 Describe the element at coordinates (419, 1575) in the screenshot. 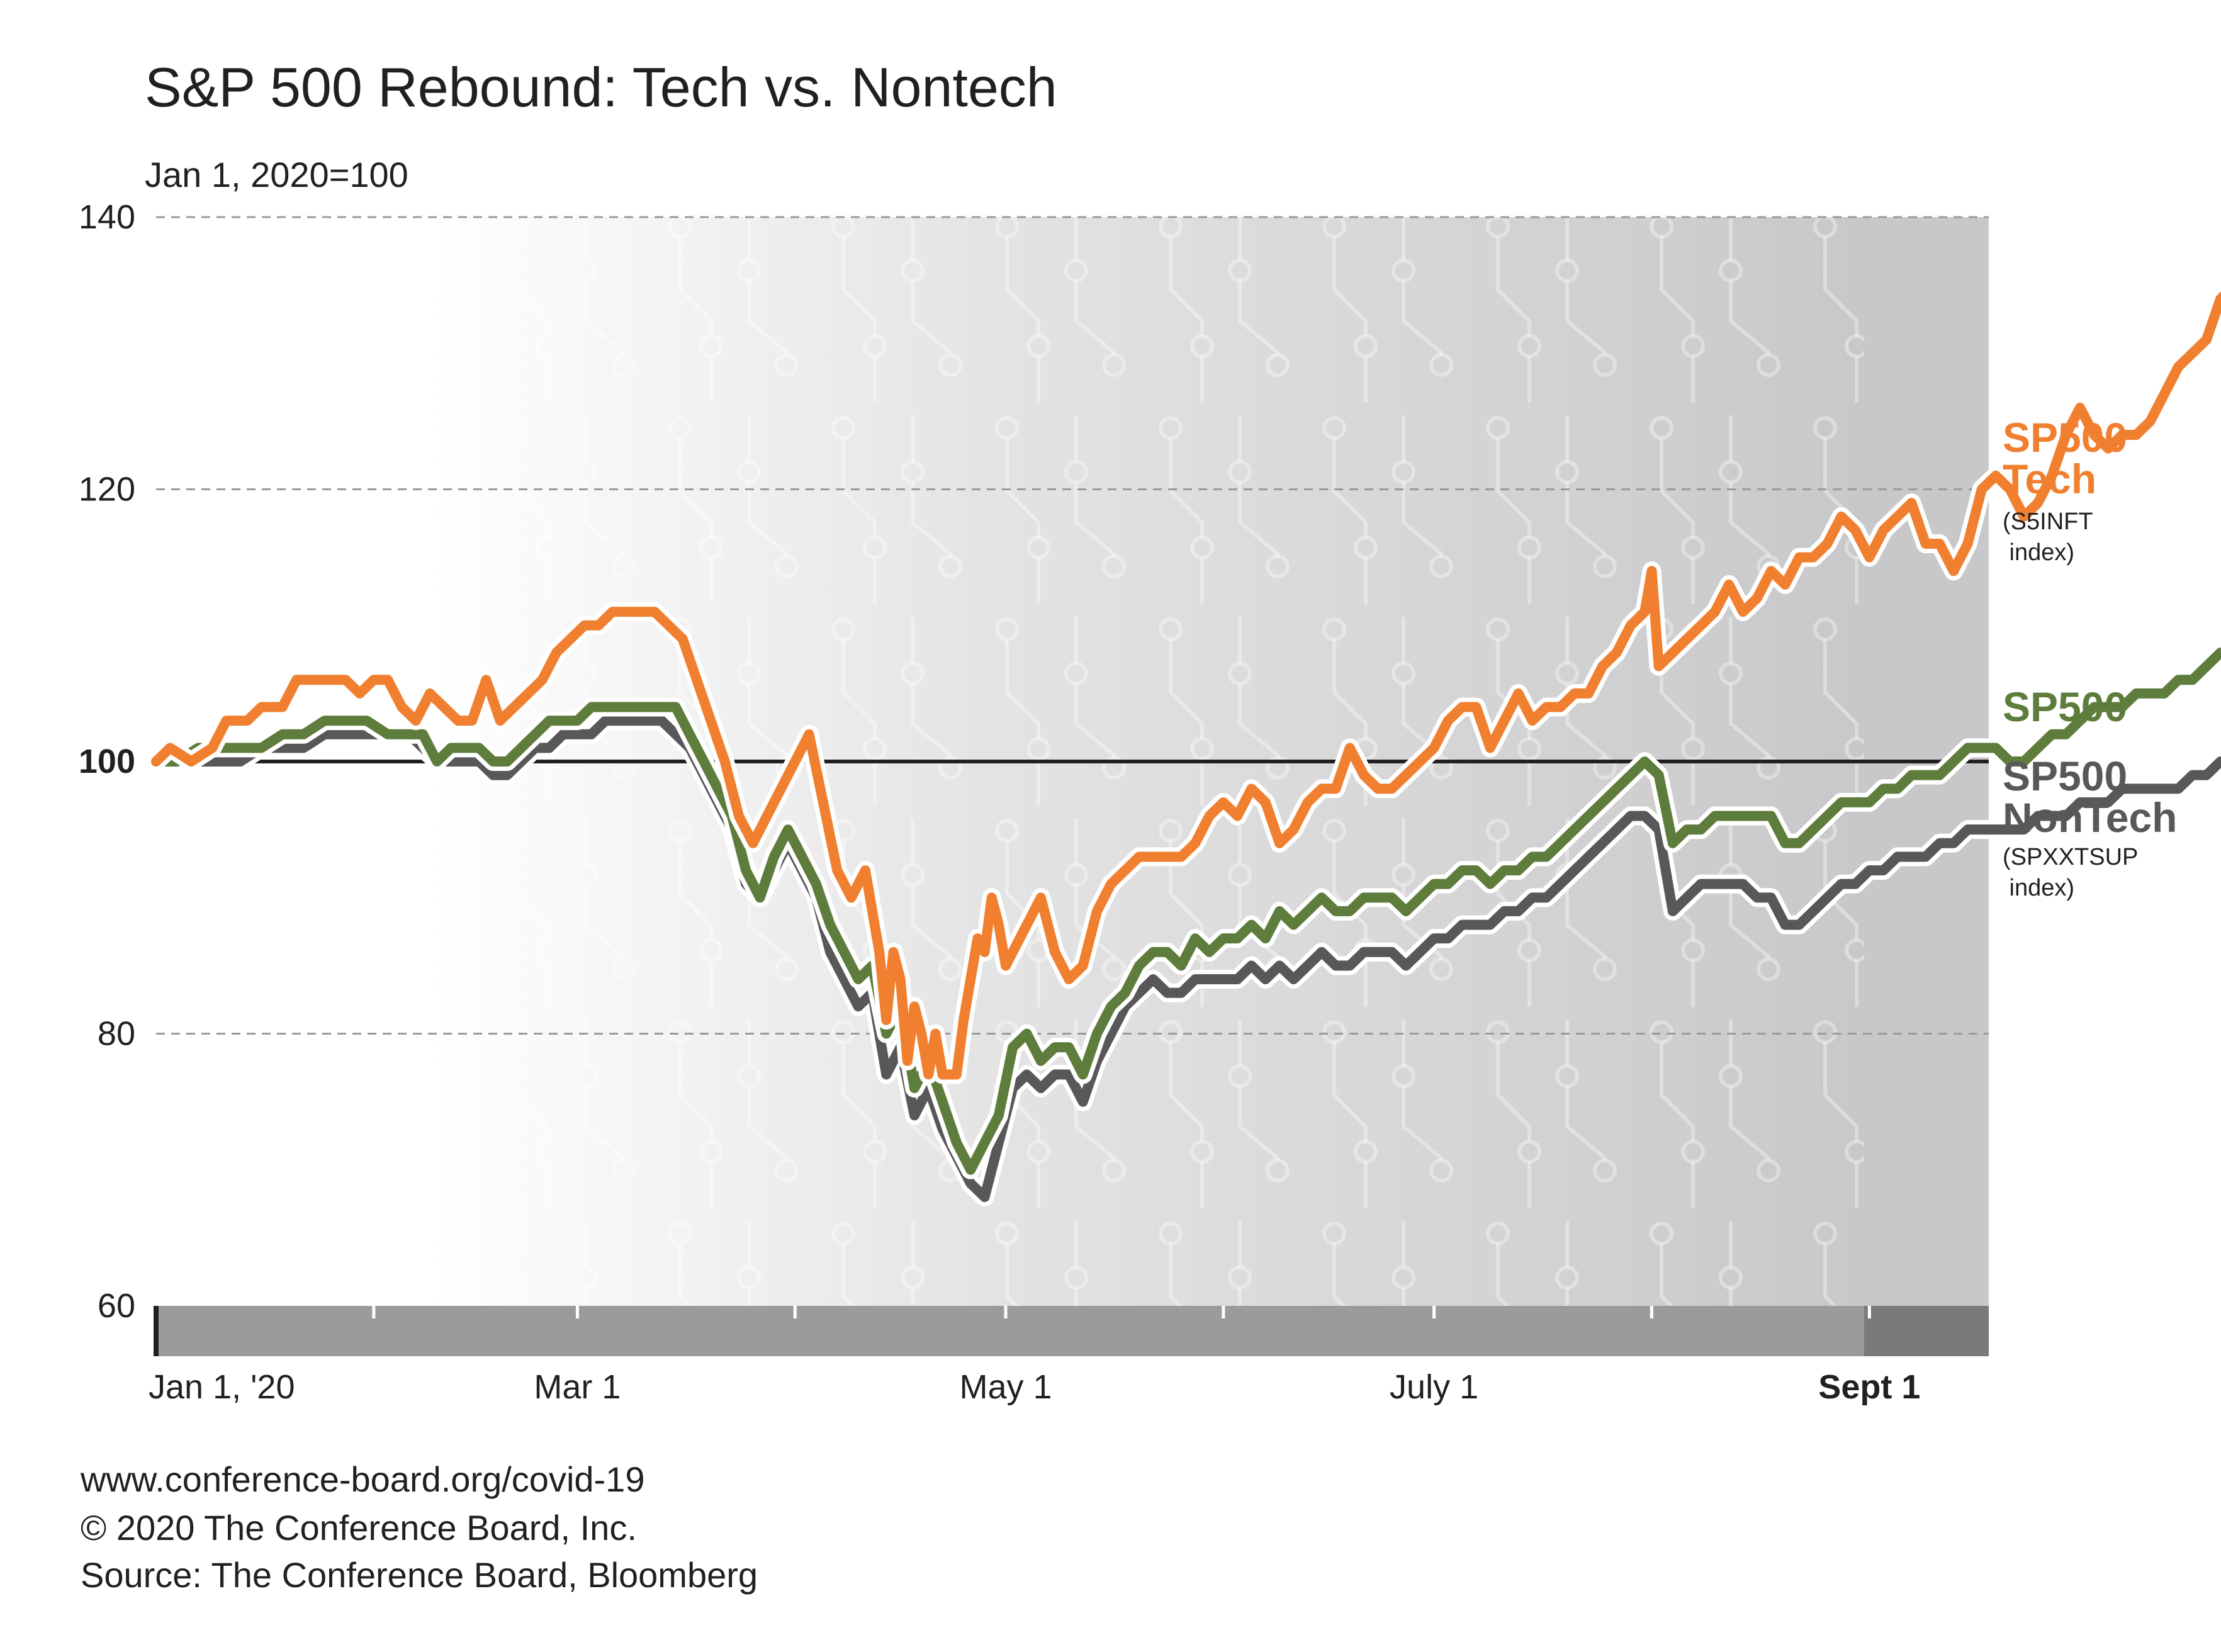

I see `footer-source: Source: The Conference Board, Bloomberg` at that location.